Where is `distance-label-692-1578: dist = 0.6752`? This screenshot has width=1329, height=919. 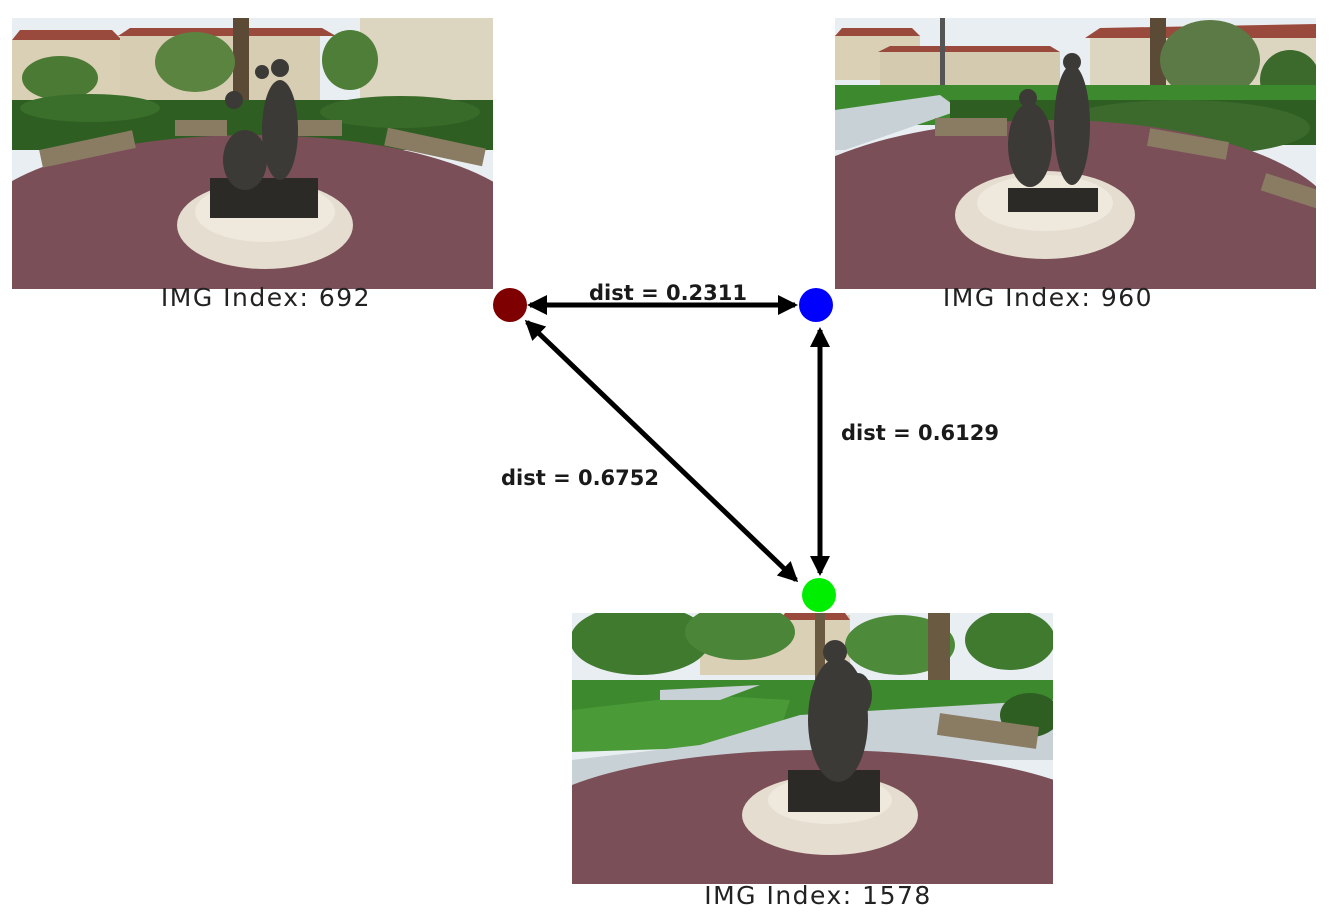
distance-label-692-1578: dist = 0.6752 is located at coordinates (580, 478).